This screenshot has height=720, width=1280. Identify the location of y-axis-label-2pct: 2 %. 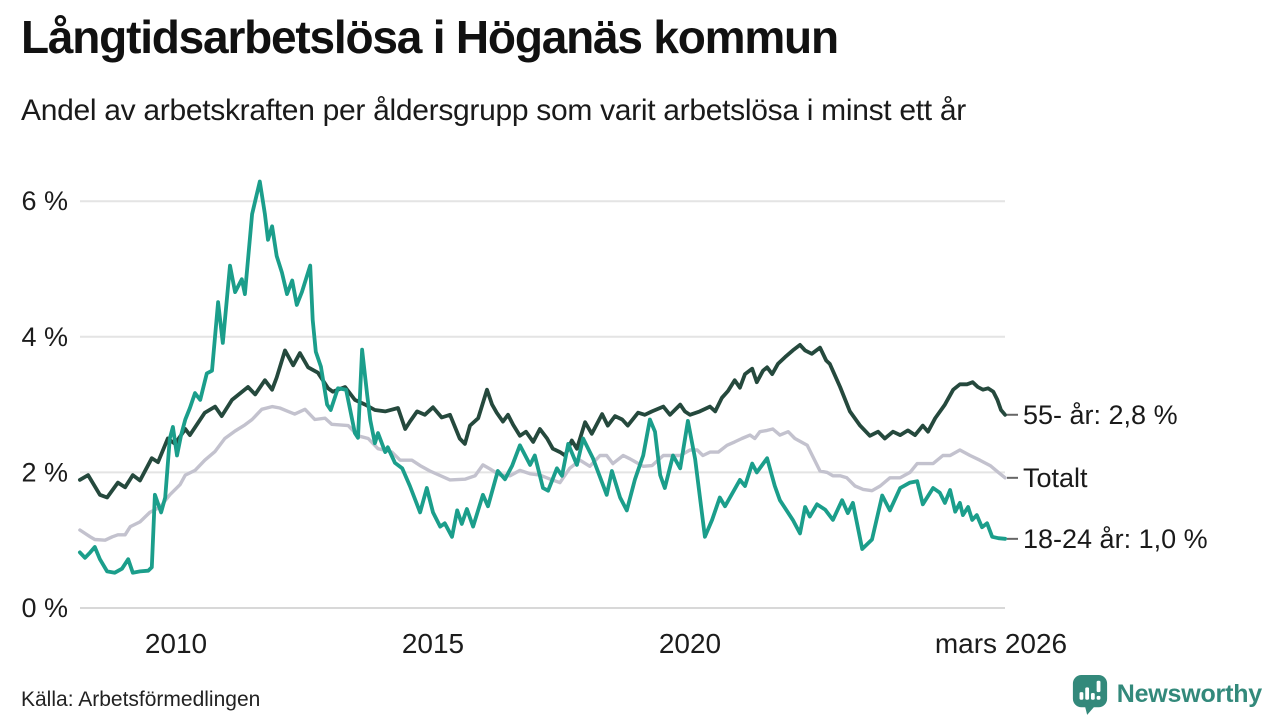
(44, 472).